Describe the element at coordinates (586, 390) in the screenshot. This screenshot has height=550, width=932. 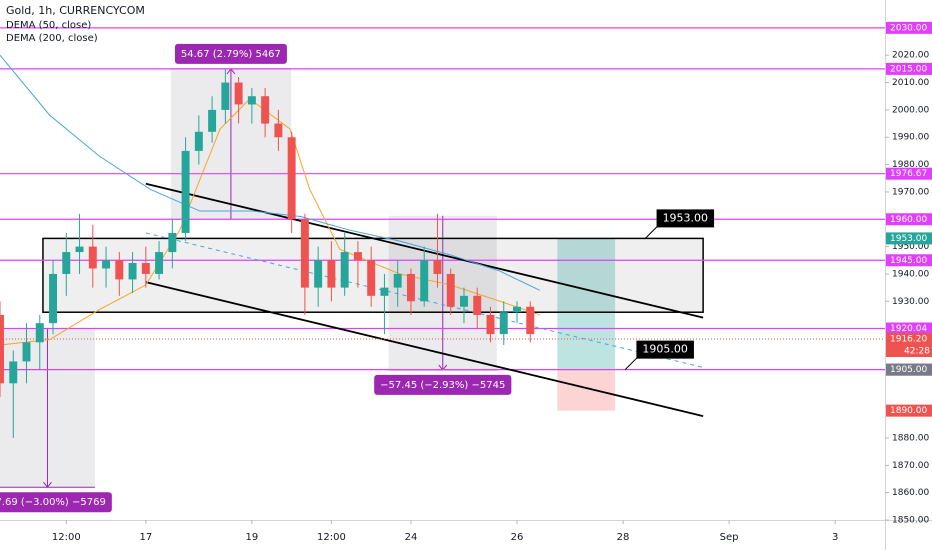
I see `position-loss` at that location.